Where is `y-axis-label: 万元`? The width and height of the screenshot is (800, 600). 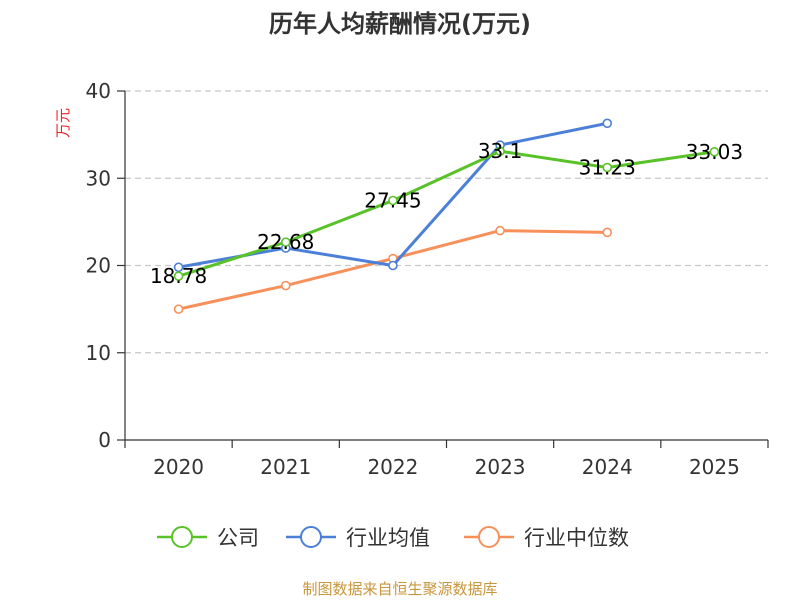
y-axis-label: 万元 is located at coordinates (63, 123).